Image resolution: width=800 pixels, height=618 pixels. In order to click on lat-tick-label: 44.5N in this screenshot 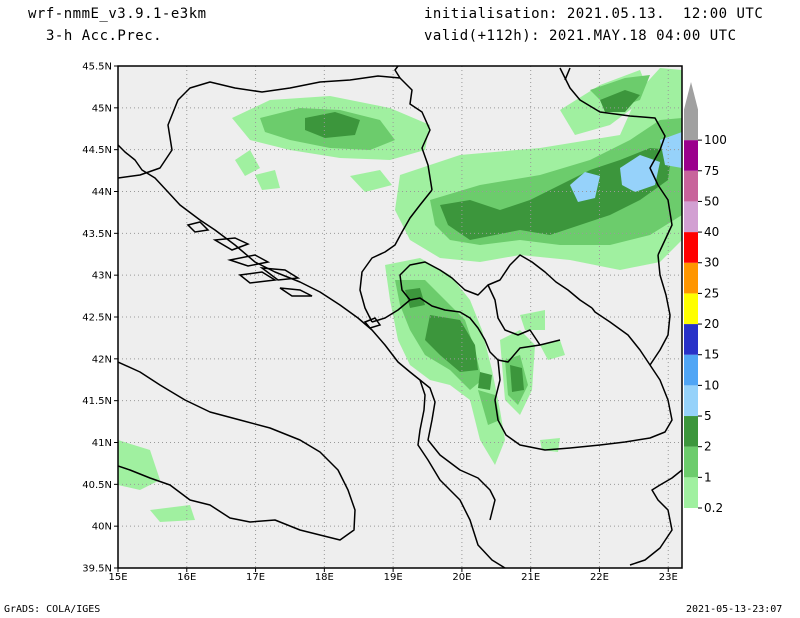, I will do `click(97, 150)`.